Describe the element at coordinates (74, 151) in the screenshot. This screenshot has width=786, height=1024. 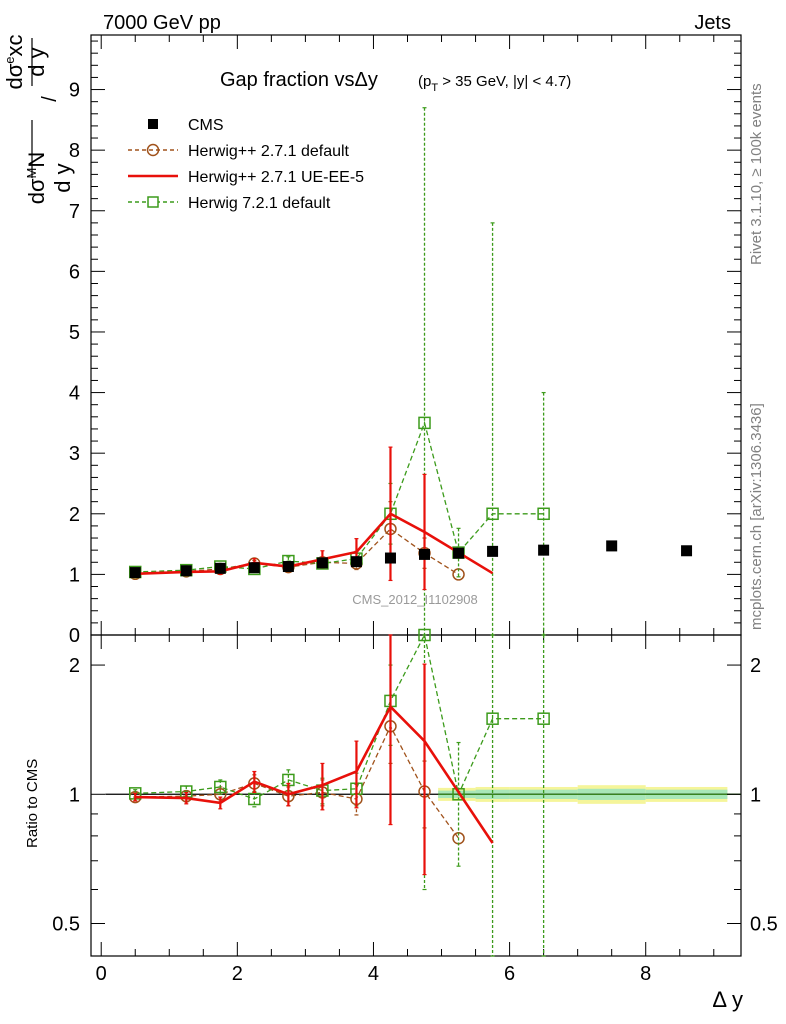
I see `y-tick-label: 8` at that location.